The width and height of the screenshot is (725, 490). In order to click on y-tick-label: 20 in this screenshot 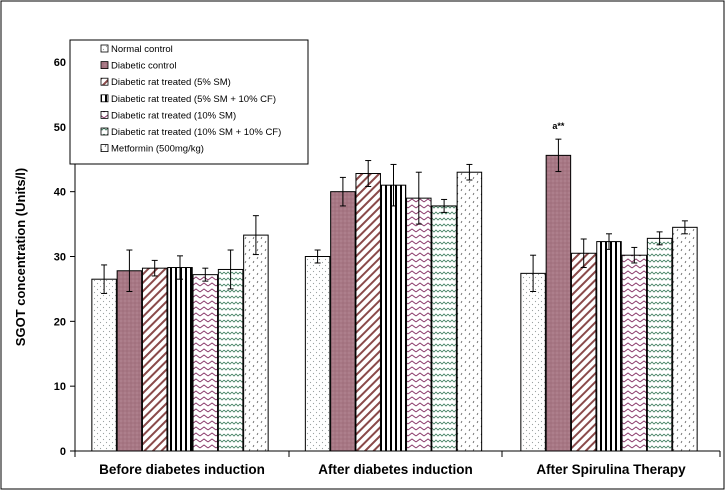, I will do `click(60, 322)`.